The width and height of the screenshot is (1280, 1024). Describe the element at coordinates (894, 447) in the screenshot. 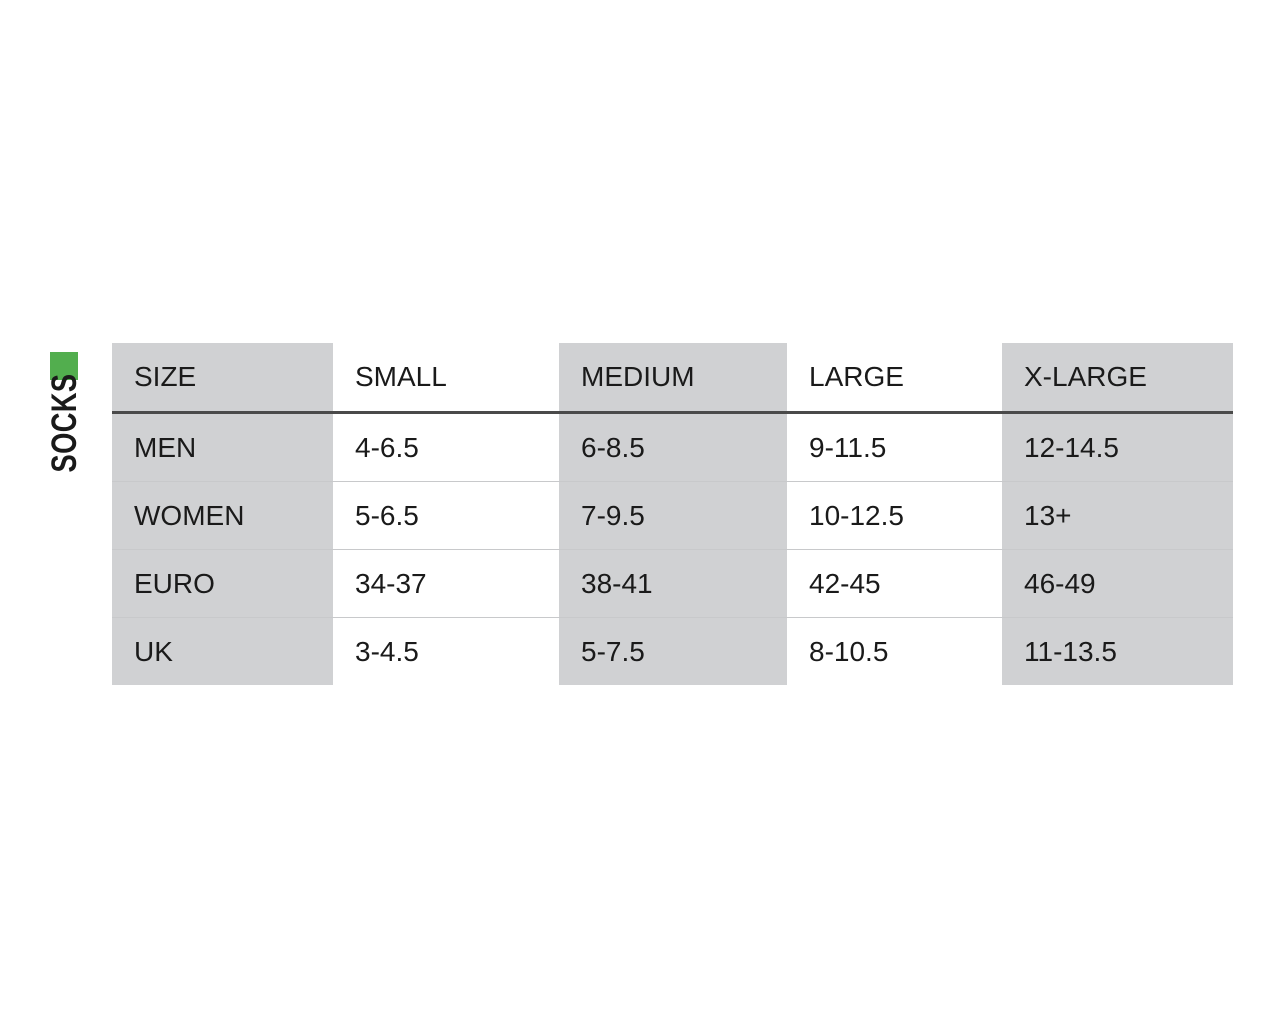

I see `cell-men-large: 9-11.5` at that location.